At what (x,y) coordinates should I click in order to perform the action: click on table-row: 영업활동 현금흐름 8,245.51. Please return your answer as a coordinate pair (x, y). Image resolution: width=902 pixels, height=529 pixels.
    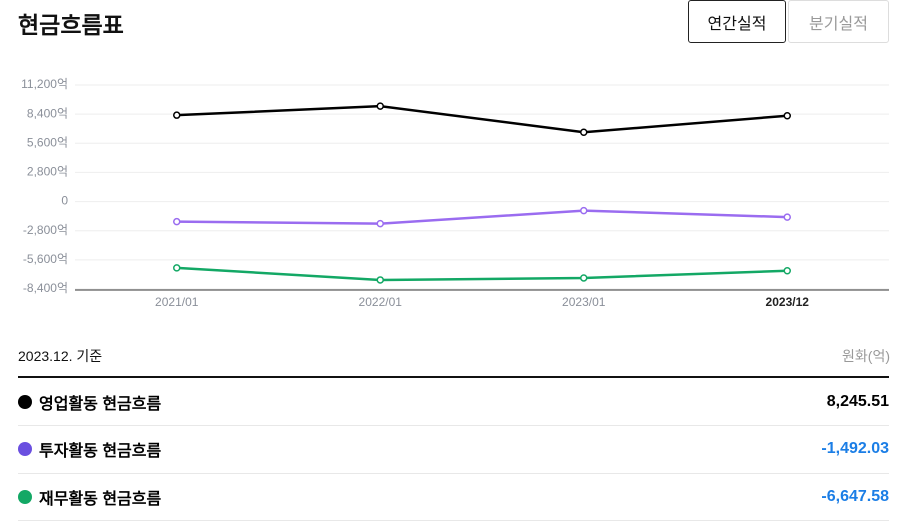
    Looking at the image, I should click on (453, 402).